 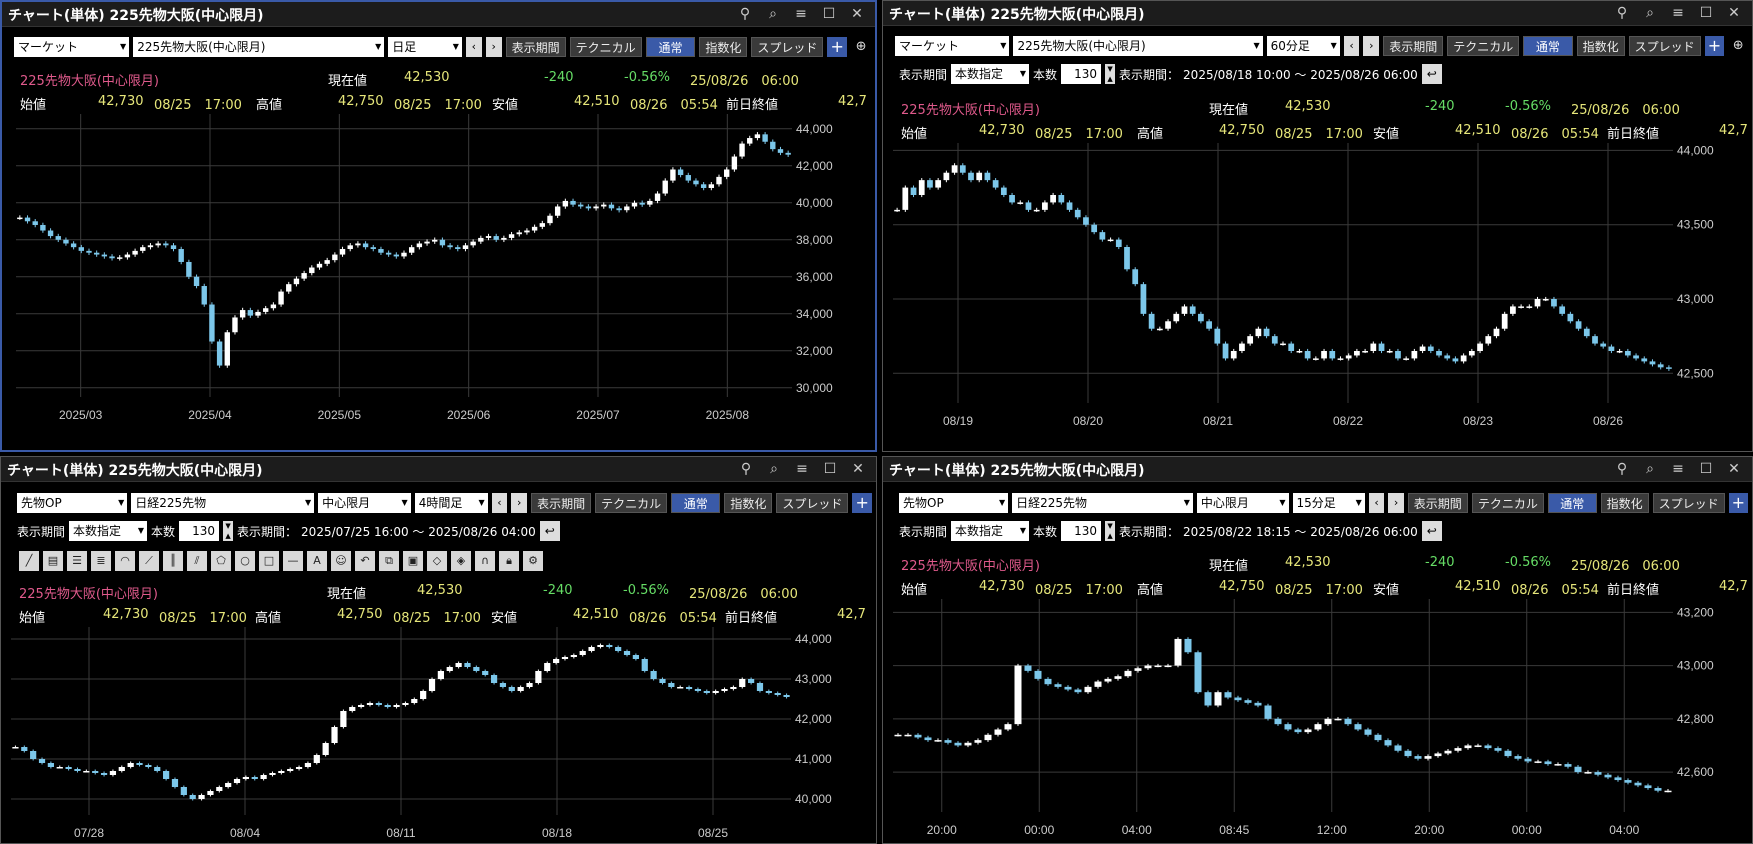 What do you see at coordinates (389, 561) in the screenshot?
I see `copy-tool-icon: ⧉` at bounding box center [389, 561].